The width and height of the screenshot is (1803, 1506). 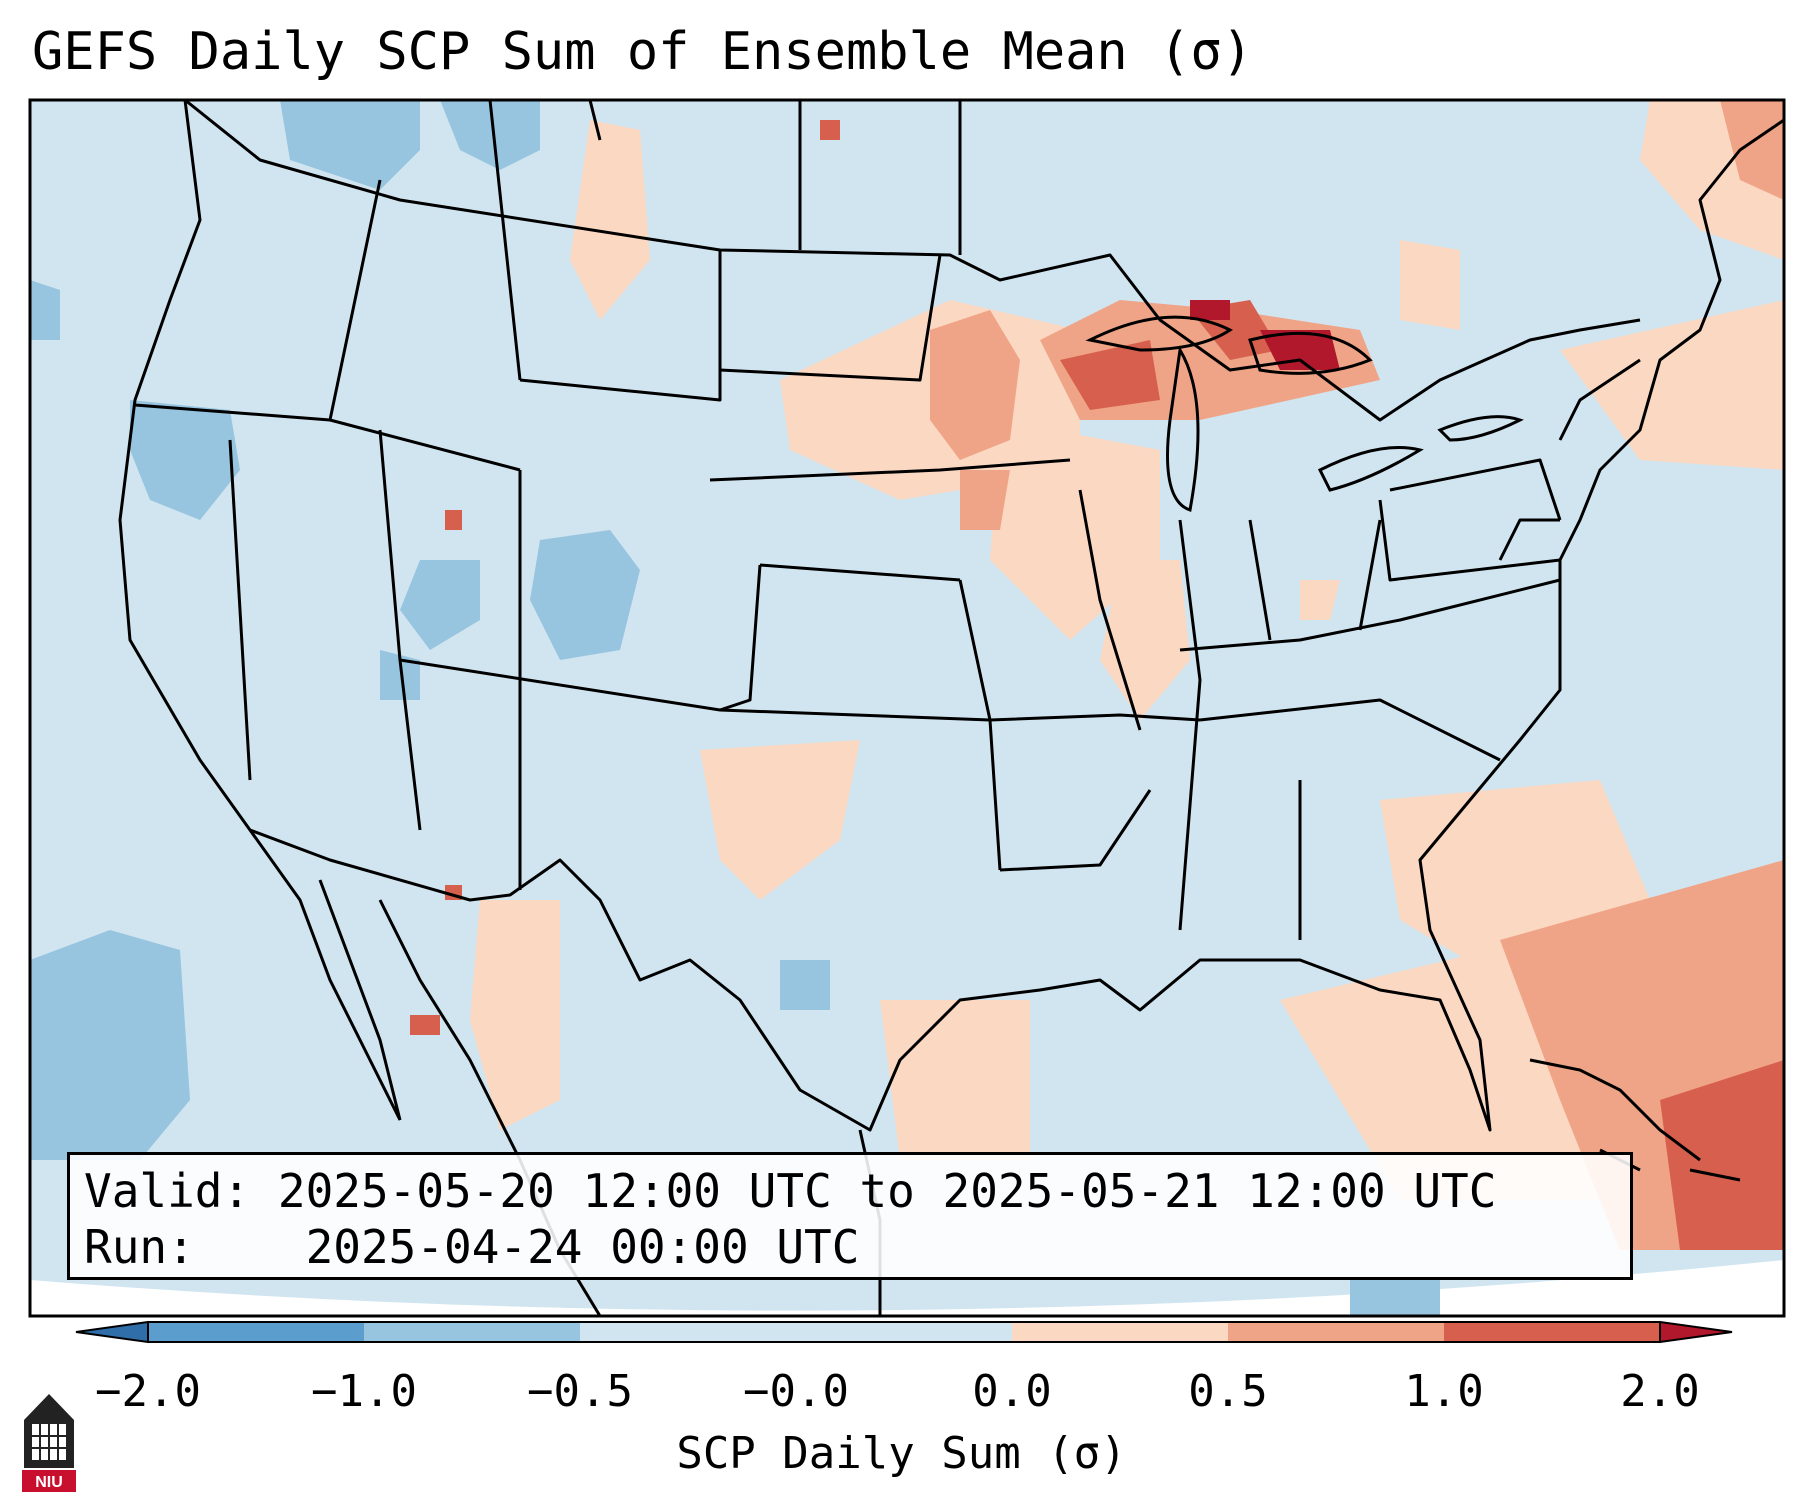 What do you see at coordinates (364, 1391) in the screenshot?
I see `colorbar-tick-label: −1.0` at bounding box center [364, 1391].